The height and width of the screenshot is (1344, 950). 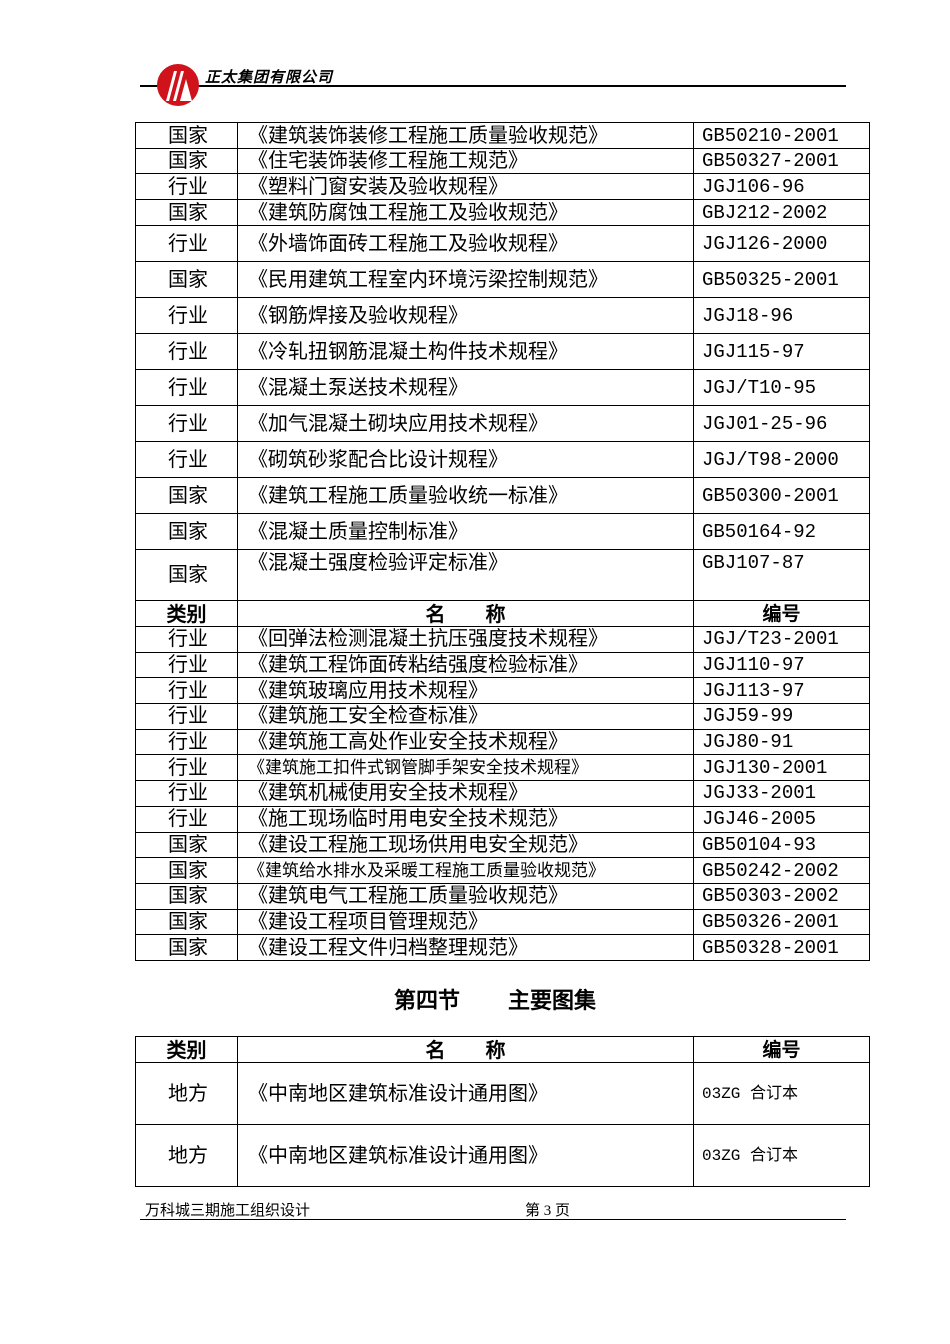 I want to click on code-cell: JGJ115-97, so click(x=781, y=351).